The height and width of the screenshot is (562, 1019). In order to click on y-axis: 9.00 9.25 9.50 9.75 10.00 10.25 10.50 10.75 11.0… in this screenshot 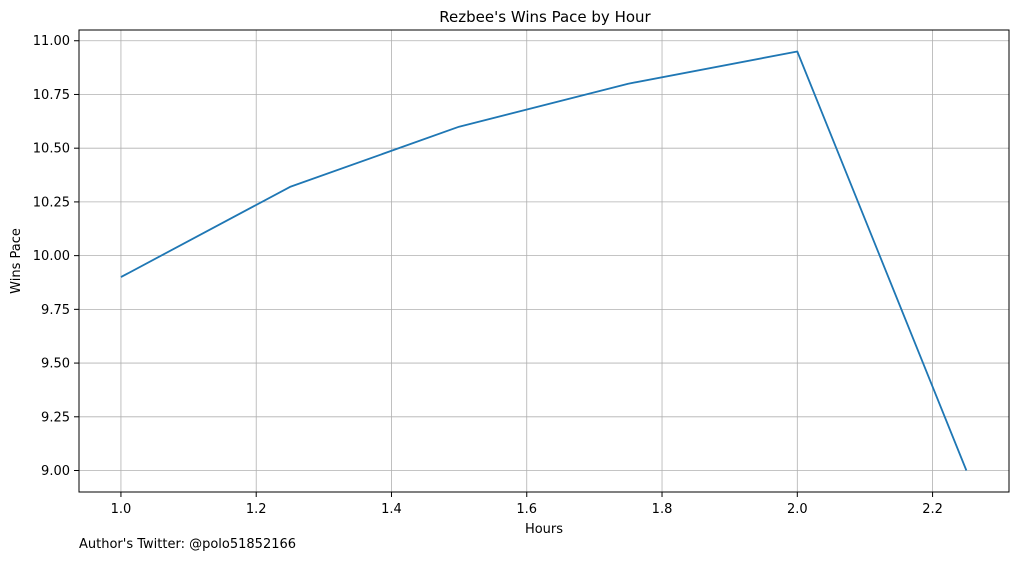, I will do `click(56, 256)`.